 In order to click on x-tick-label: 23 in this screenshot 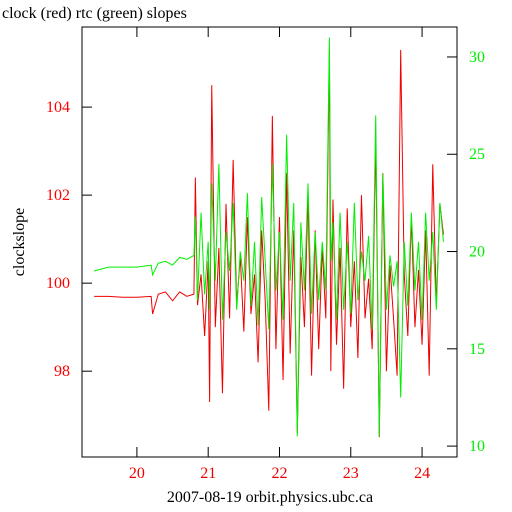, I will do `click(351, 473)`.